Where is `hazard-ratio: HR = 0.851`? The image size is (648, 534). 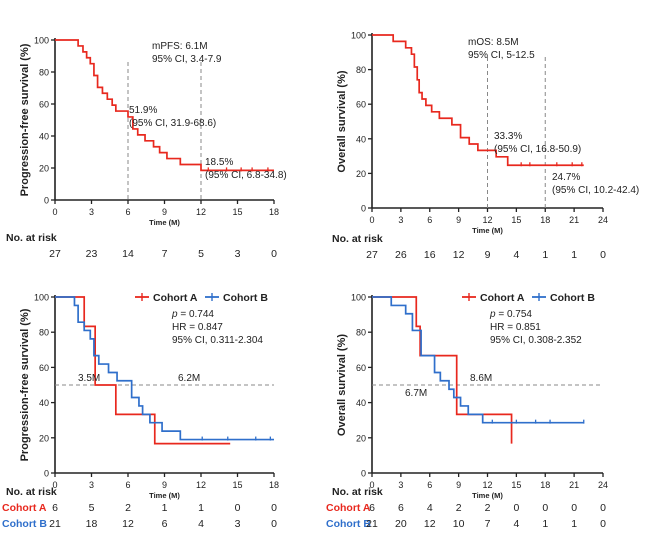
hazard-ratio: HR = 0.851 is located at coordinates (515, 327).